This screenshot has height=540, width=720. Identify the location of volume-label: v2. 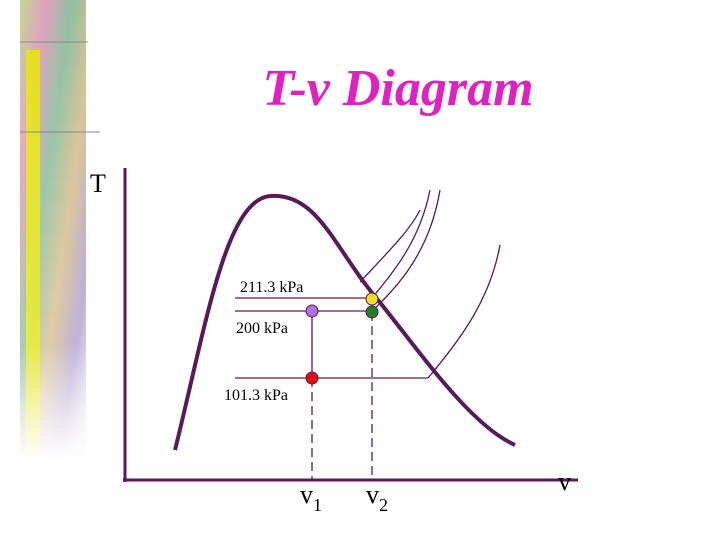
(377, 497).